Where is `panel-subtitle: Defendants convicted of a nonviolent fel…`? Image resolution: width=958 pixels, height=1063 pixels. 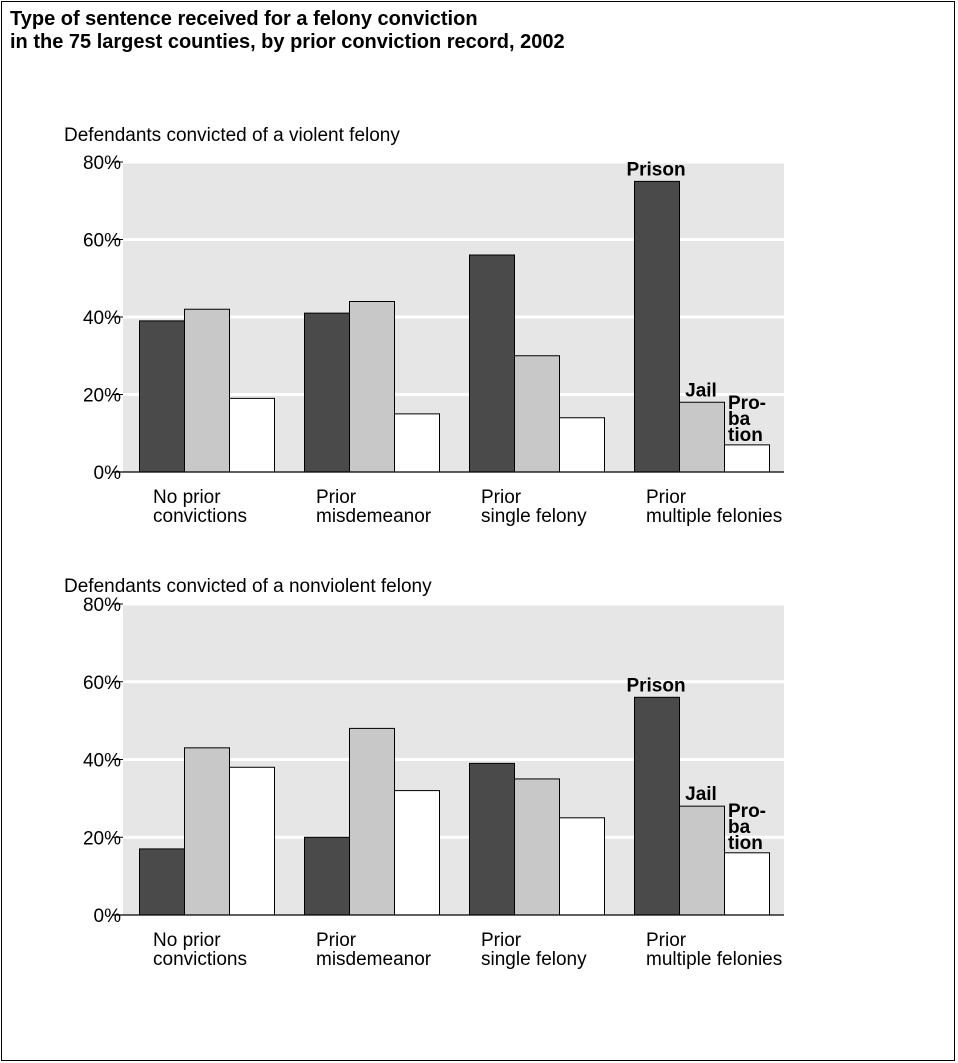 panel-subtitle: Defendants convicted of a nonviolent fel… is located at coordinates (248, 586).